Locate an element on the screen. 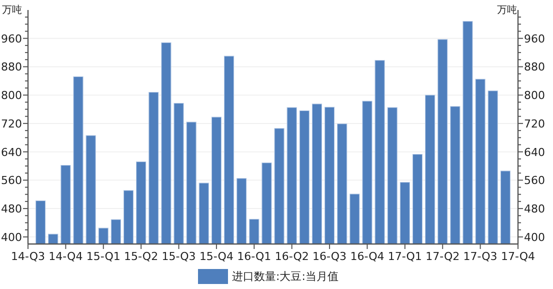  x-tick-label: 15-Q3 is located at coordinates (179, 256).